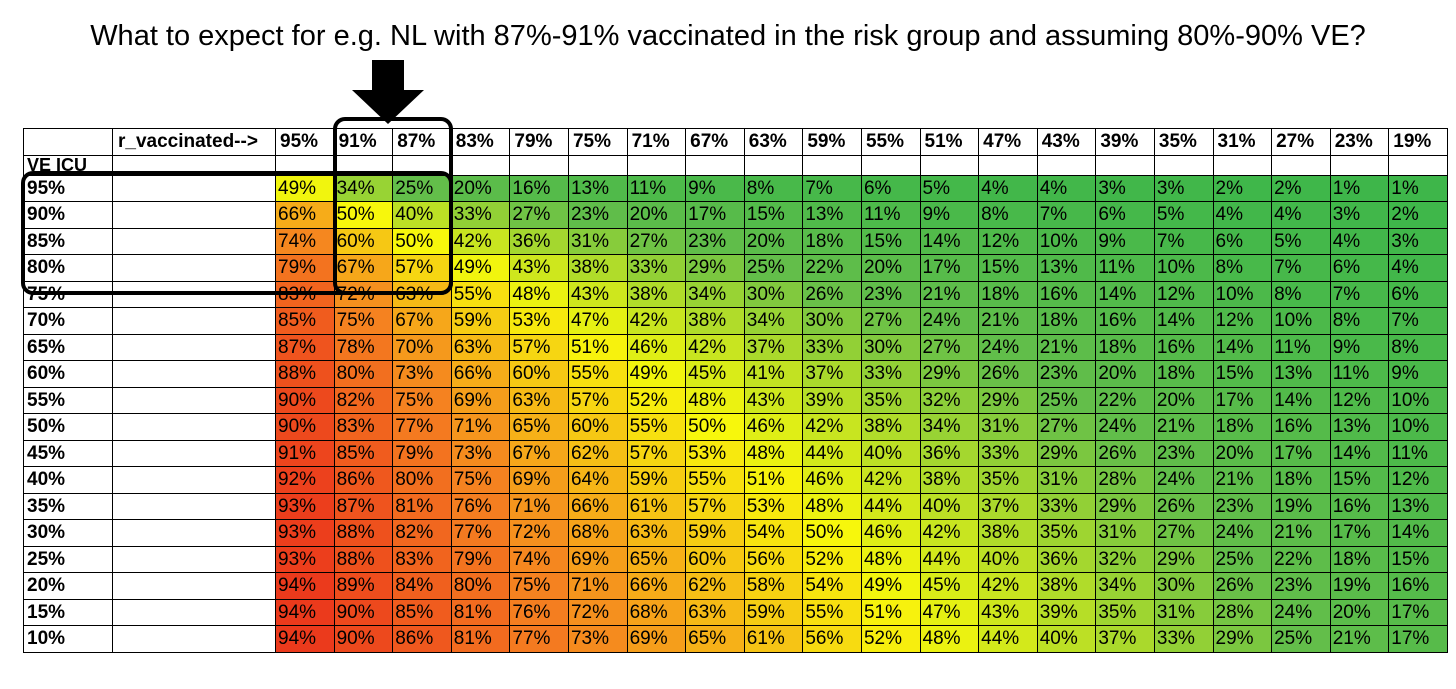 Image resolution: width=1456 pixels, height=689 pixels. Describe the element at coordinates (949, 506) in the screenshot. I see `heatmap-cell: 40%` at that location.